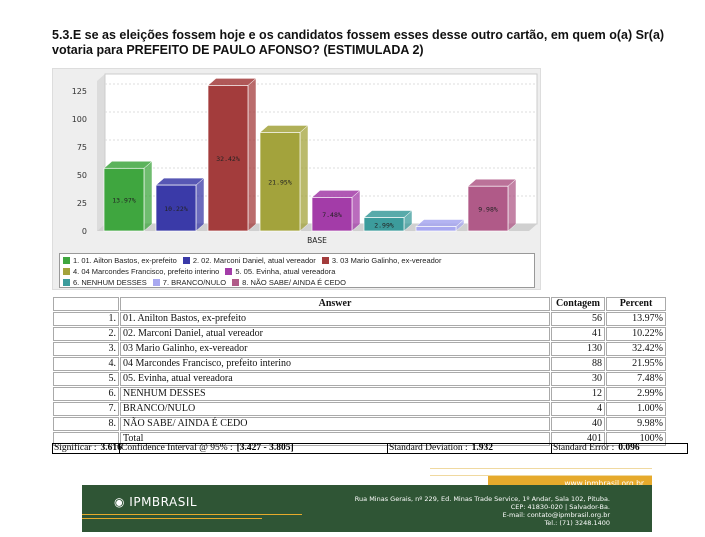  I want to click on sig-value: 3.616, so click(111, 448).